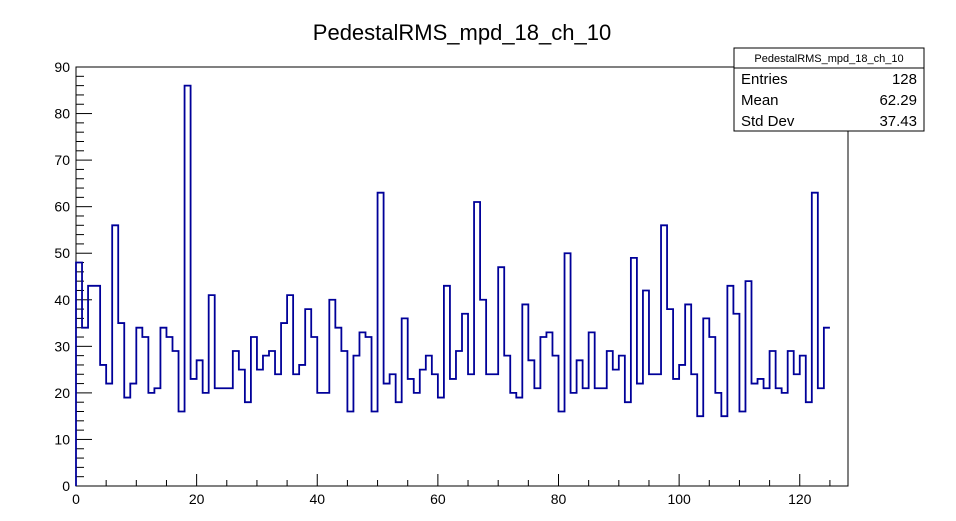 Image resolution: width=956 pixels, height=521 pixels. I want to click on y-tick-label: 30, so click(62, 346).